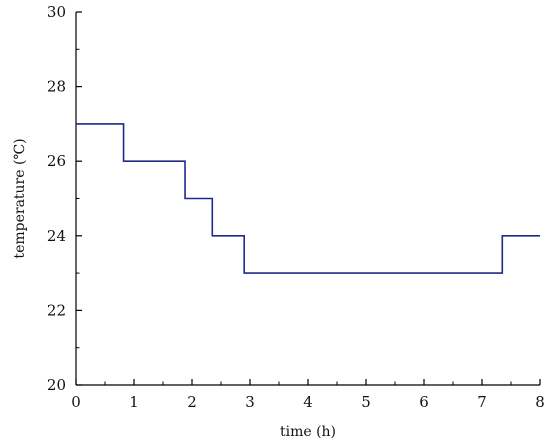 This screenshot has height=445, width=550. What do you see at coordinates (64, 198) in the screenshot?
I see `y-ticks: 20 22 24 26 28 30` at bounding box center [64, 198].